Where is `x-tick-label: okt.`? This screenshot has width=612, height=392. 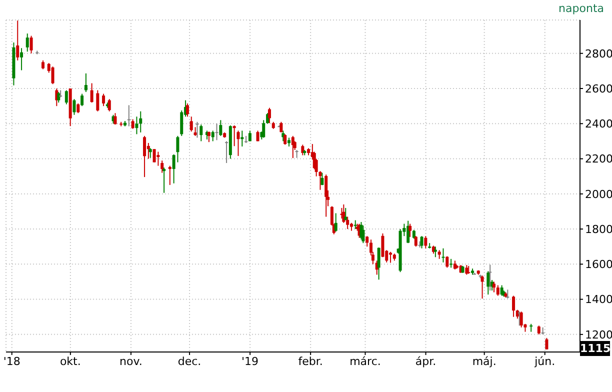
x-tick-label: okt. is located at coordinates (70, 361).